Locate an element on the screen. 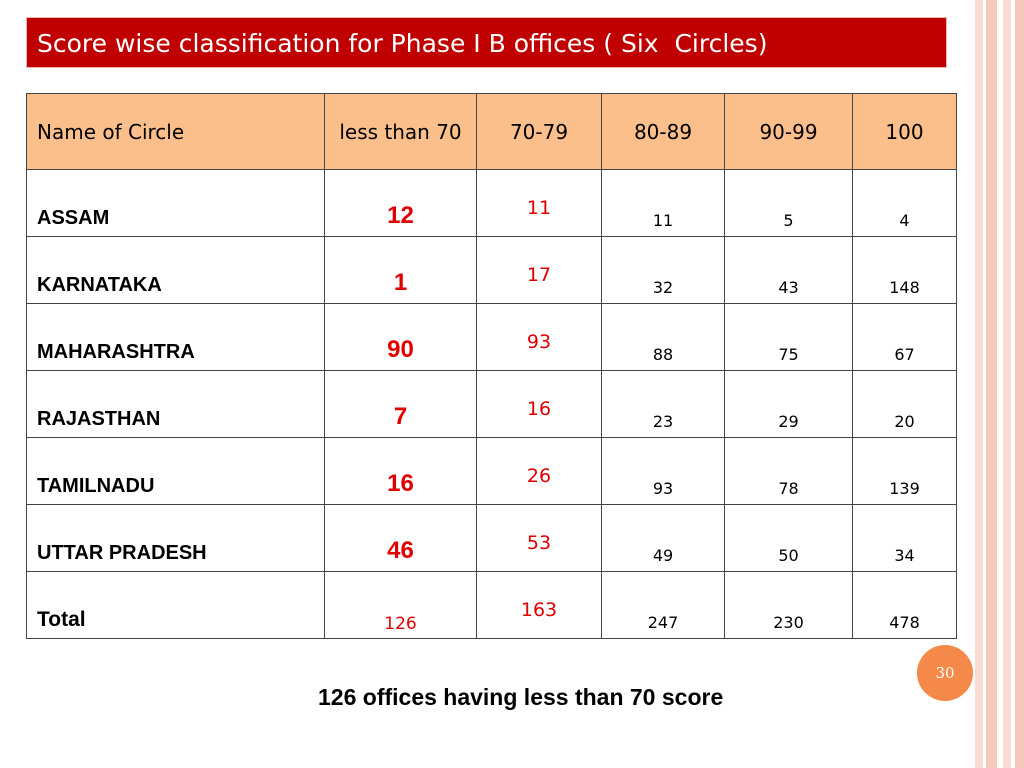 This screenshot has height=768, width=1024. circle-name-cell: RAJASTHAN is located at coordinates (175, 404).